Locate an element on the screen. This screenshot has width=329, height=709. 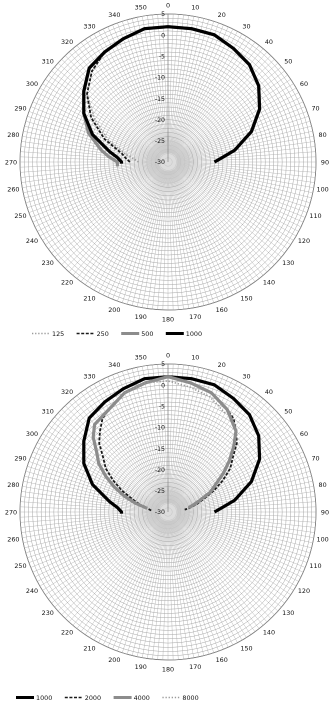
angle-tick-label: 100 is located at coordinates (323, 190).